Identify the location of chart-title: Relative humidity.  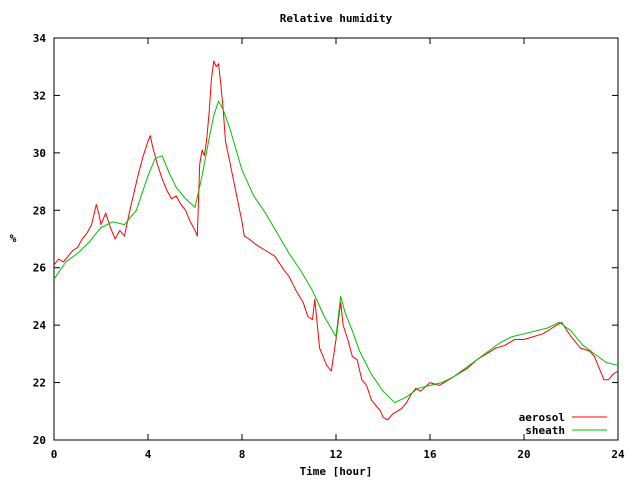
(336, 18).